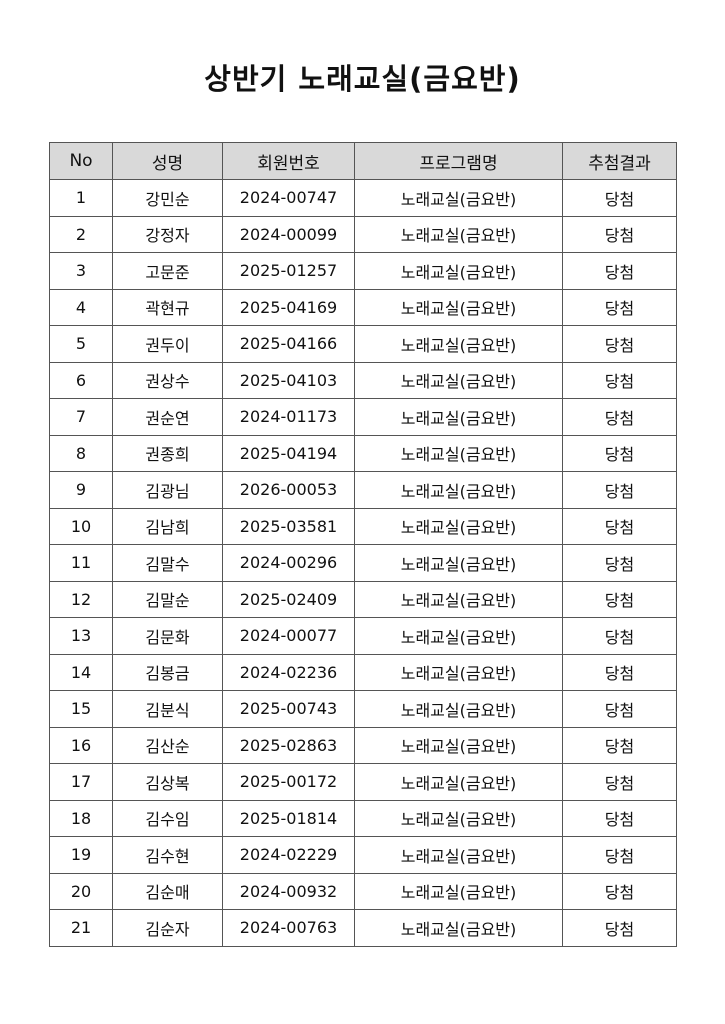 This screenshot has width=725, height=1024. I want to click on table-row: 7 권순연 2024-01173 노래교실(금요반) 당첨, so click(363, 417).